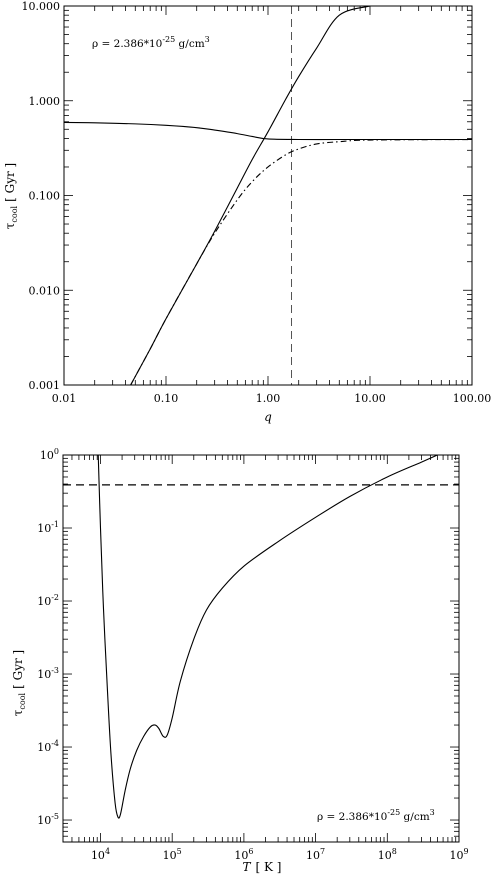 This screenshot has width=491, height=875. Describe the element at coordinates (45, 290) in the screenshot. I see `top-y-tick-label: 0.010` at that location.